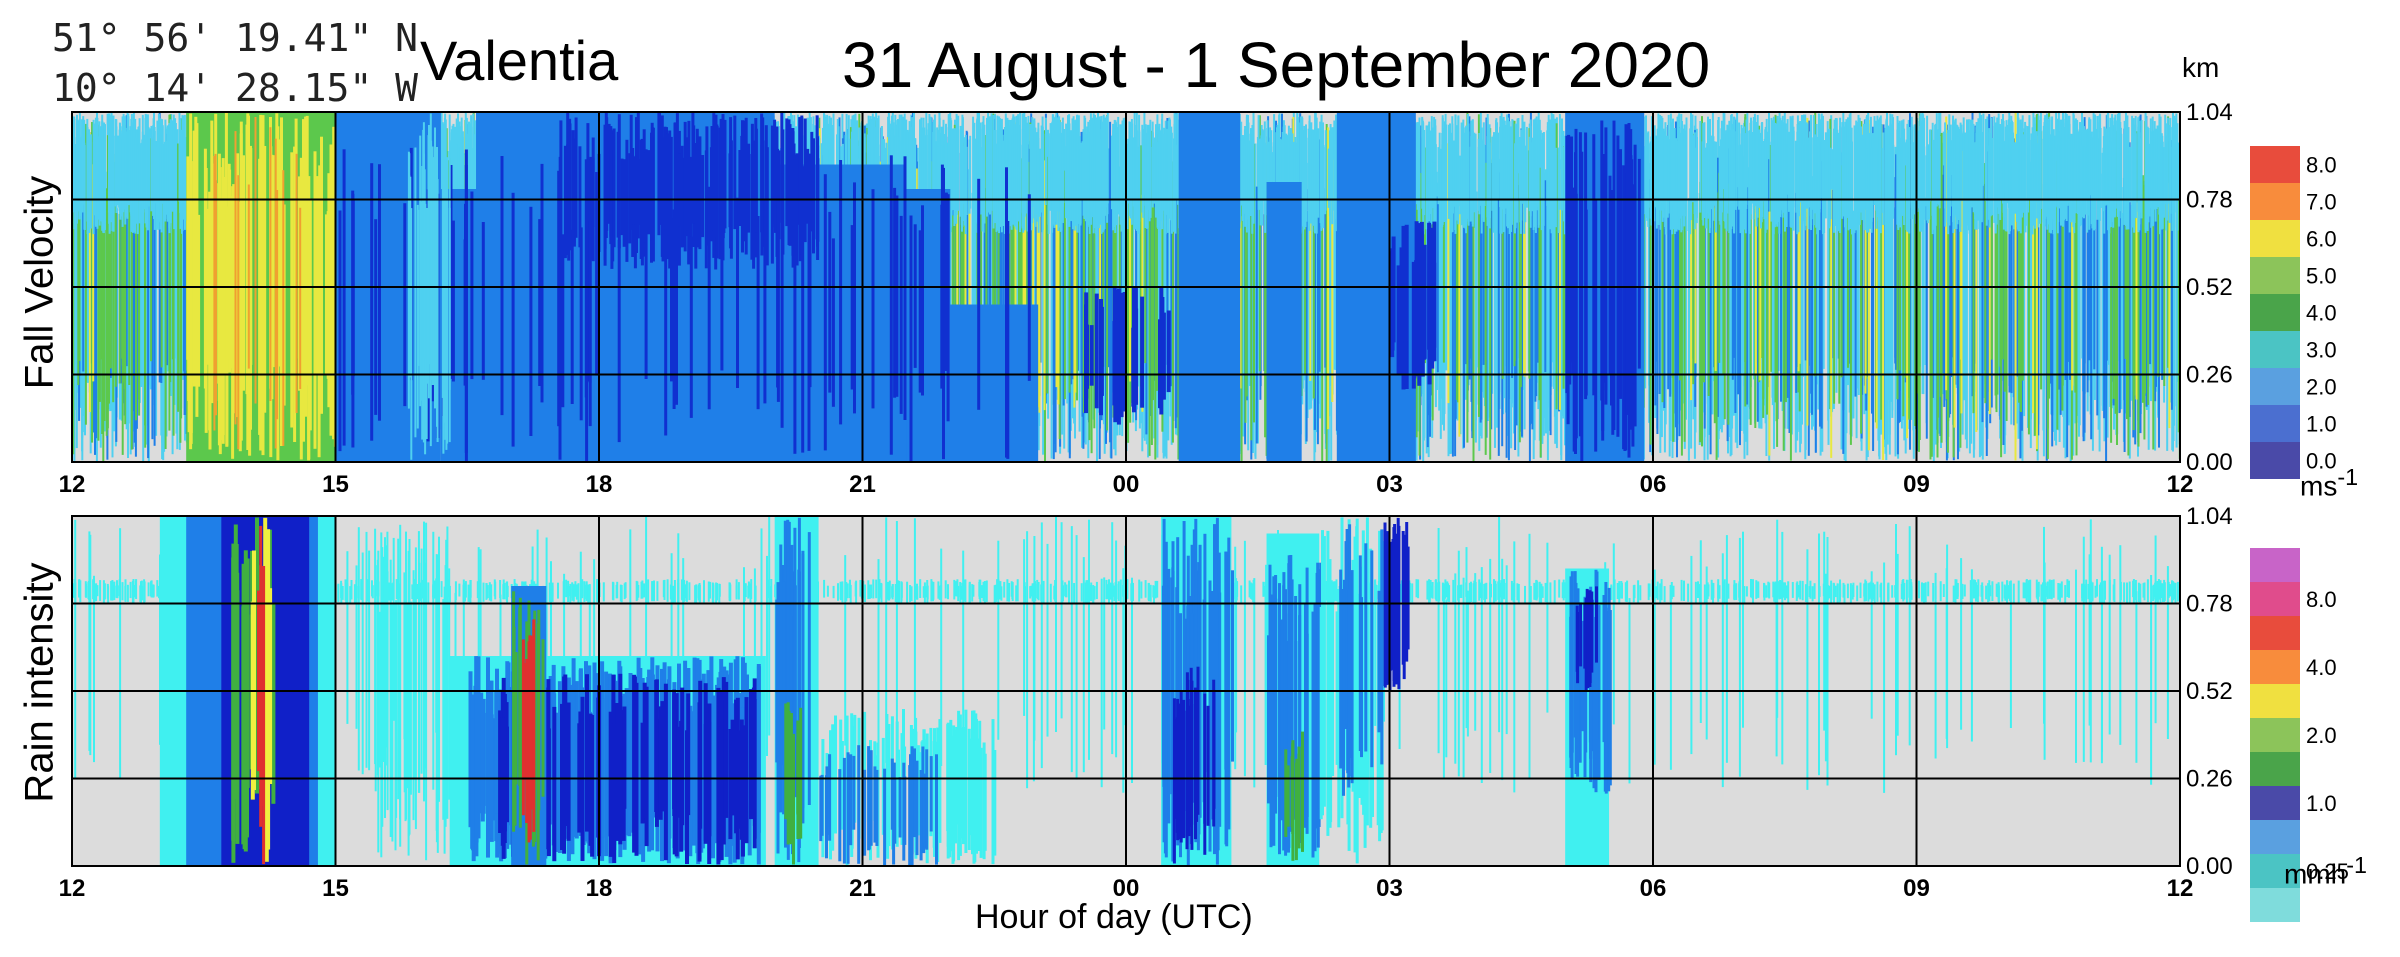  I want to click on fall-velocity-colorbar-label: 7.0, so click(2321, 202).